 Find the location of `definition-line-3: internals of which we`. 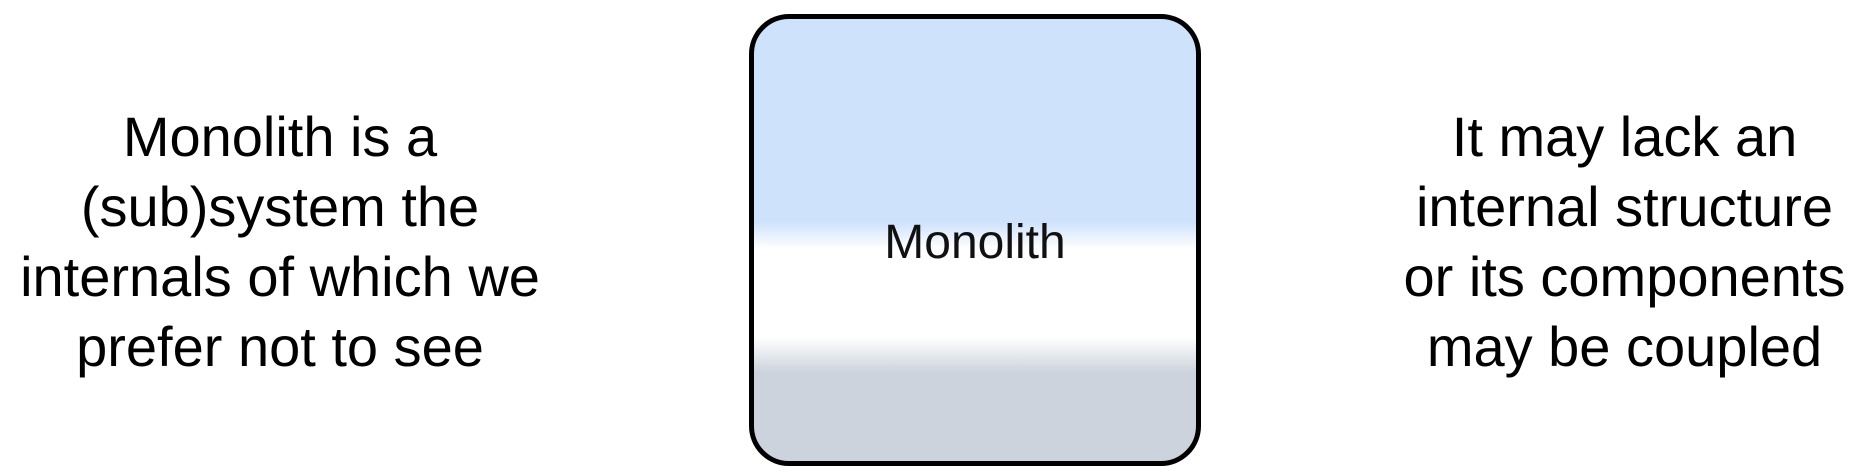

definition-line-3: internals of which we is located at coordinates (280, 276).